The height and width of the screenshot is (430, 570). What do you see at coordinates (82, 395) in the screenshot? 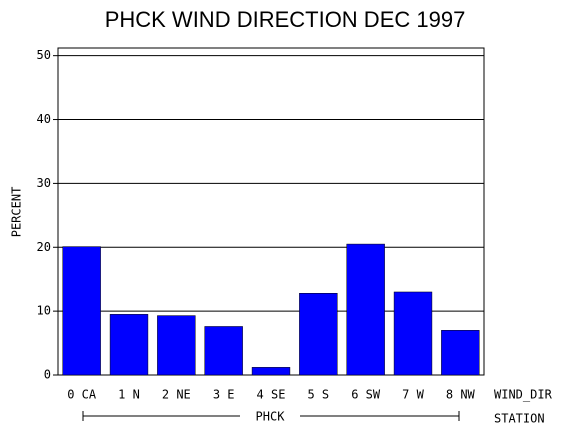
I see `x-tick-label: 0 CA` at bounding box center [82, 395].